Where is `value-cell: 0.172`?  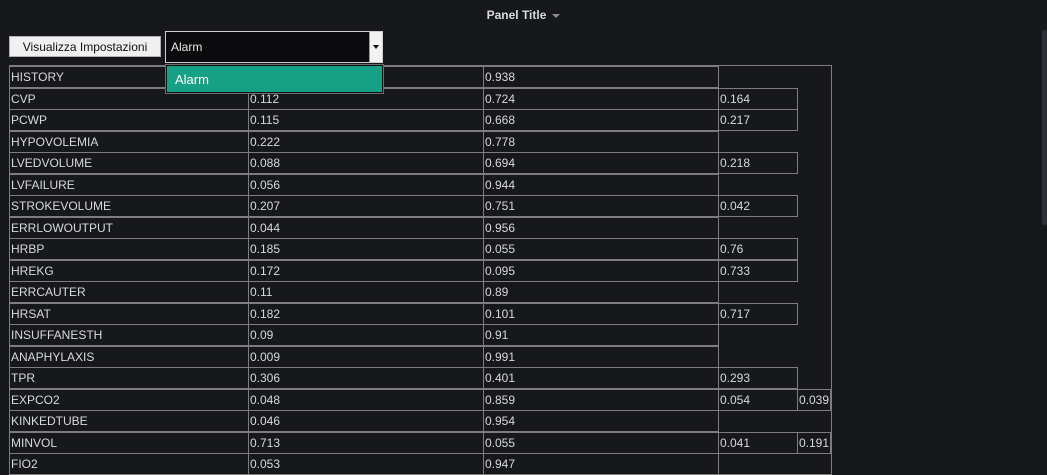
value-cell: 0.172 is located at coordinates (366, 270).